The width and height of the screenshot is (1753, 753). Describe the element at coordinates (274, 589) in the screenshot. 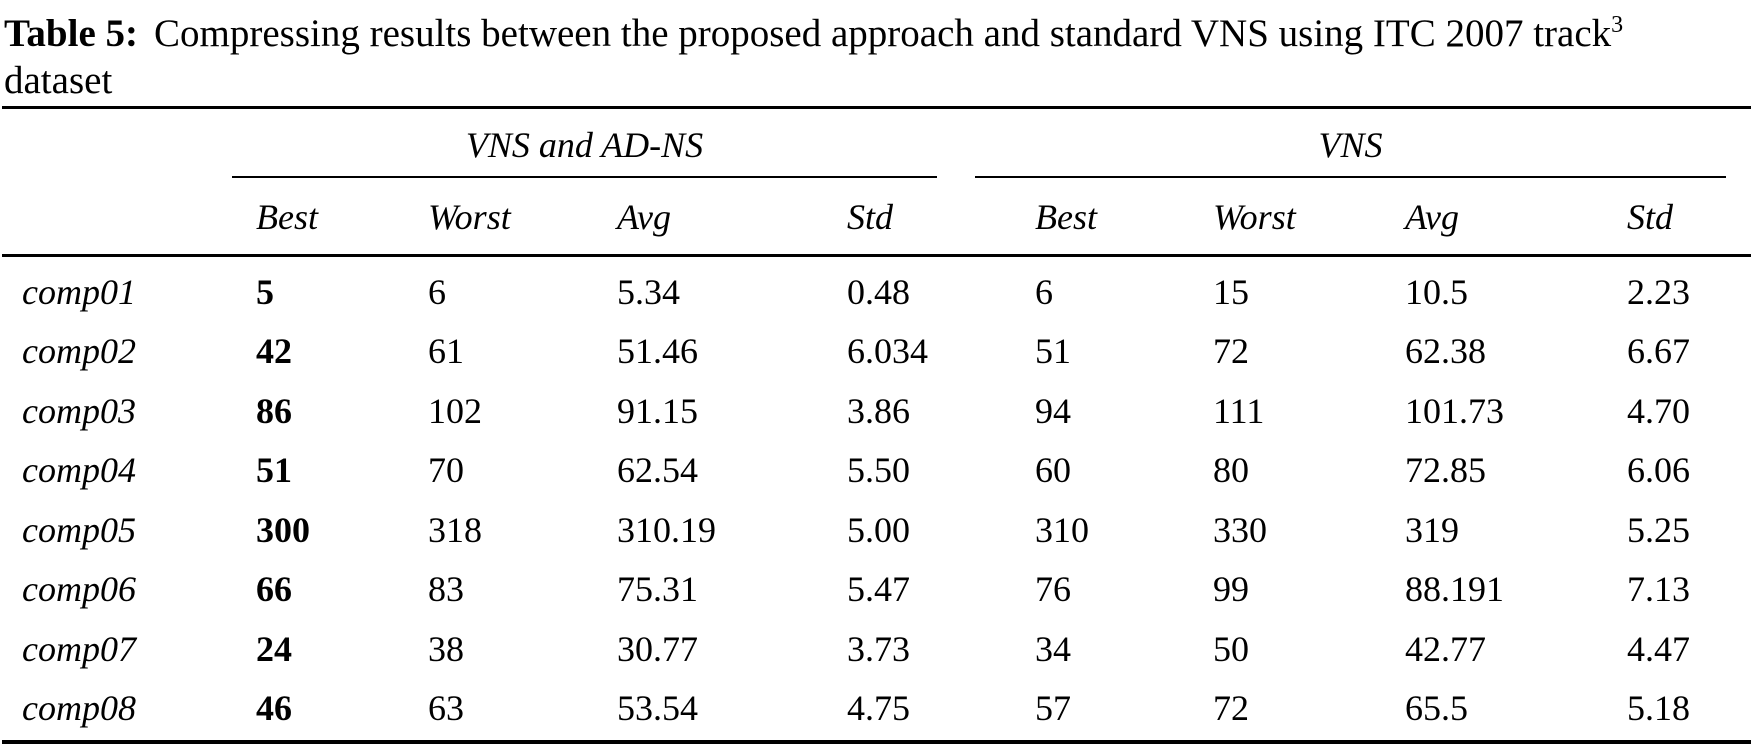

I see `cell-vnsadns-best: 66` at that location.